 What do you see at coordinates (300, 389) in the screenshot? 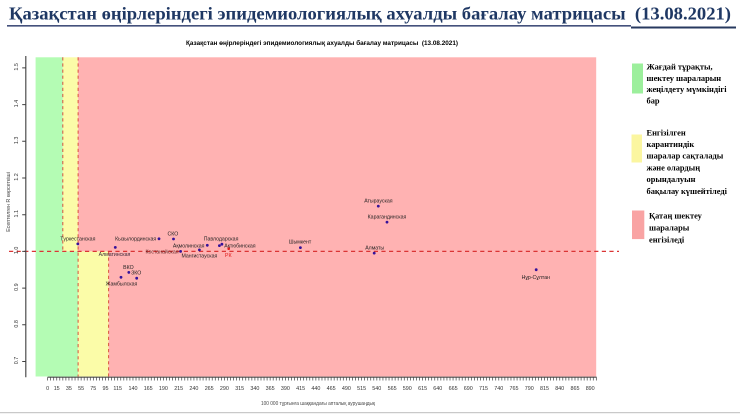
I see `svg-text: 415` at bounding box center [300, 389].